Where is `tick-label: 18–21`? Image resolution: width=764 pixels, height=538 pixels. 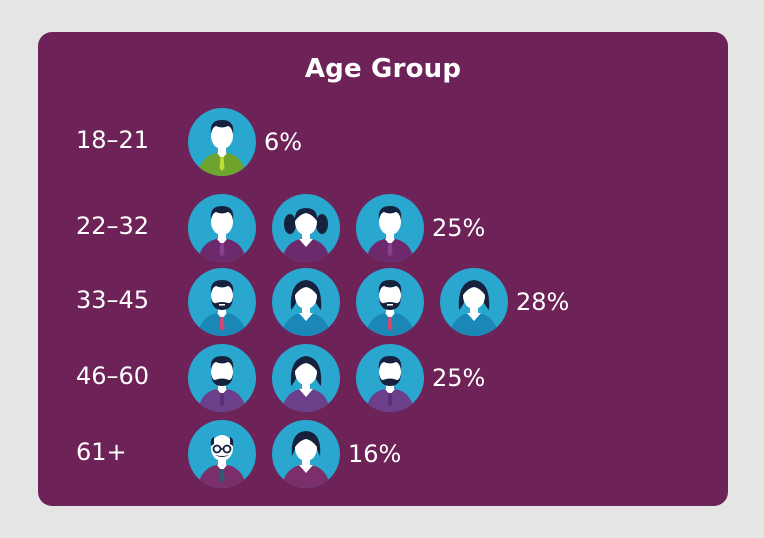
tick-label: 18–21 is located at coordinates (113, 140).